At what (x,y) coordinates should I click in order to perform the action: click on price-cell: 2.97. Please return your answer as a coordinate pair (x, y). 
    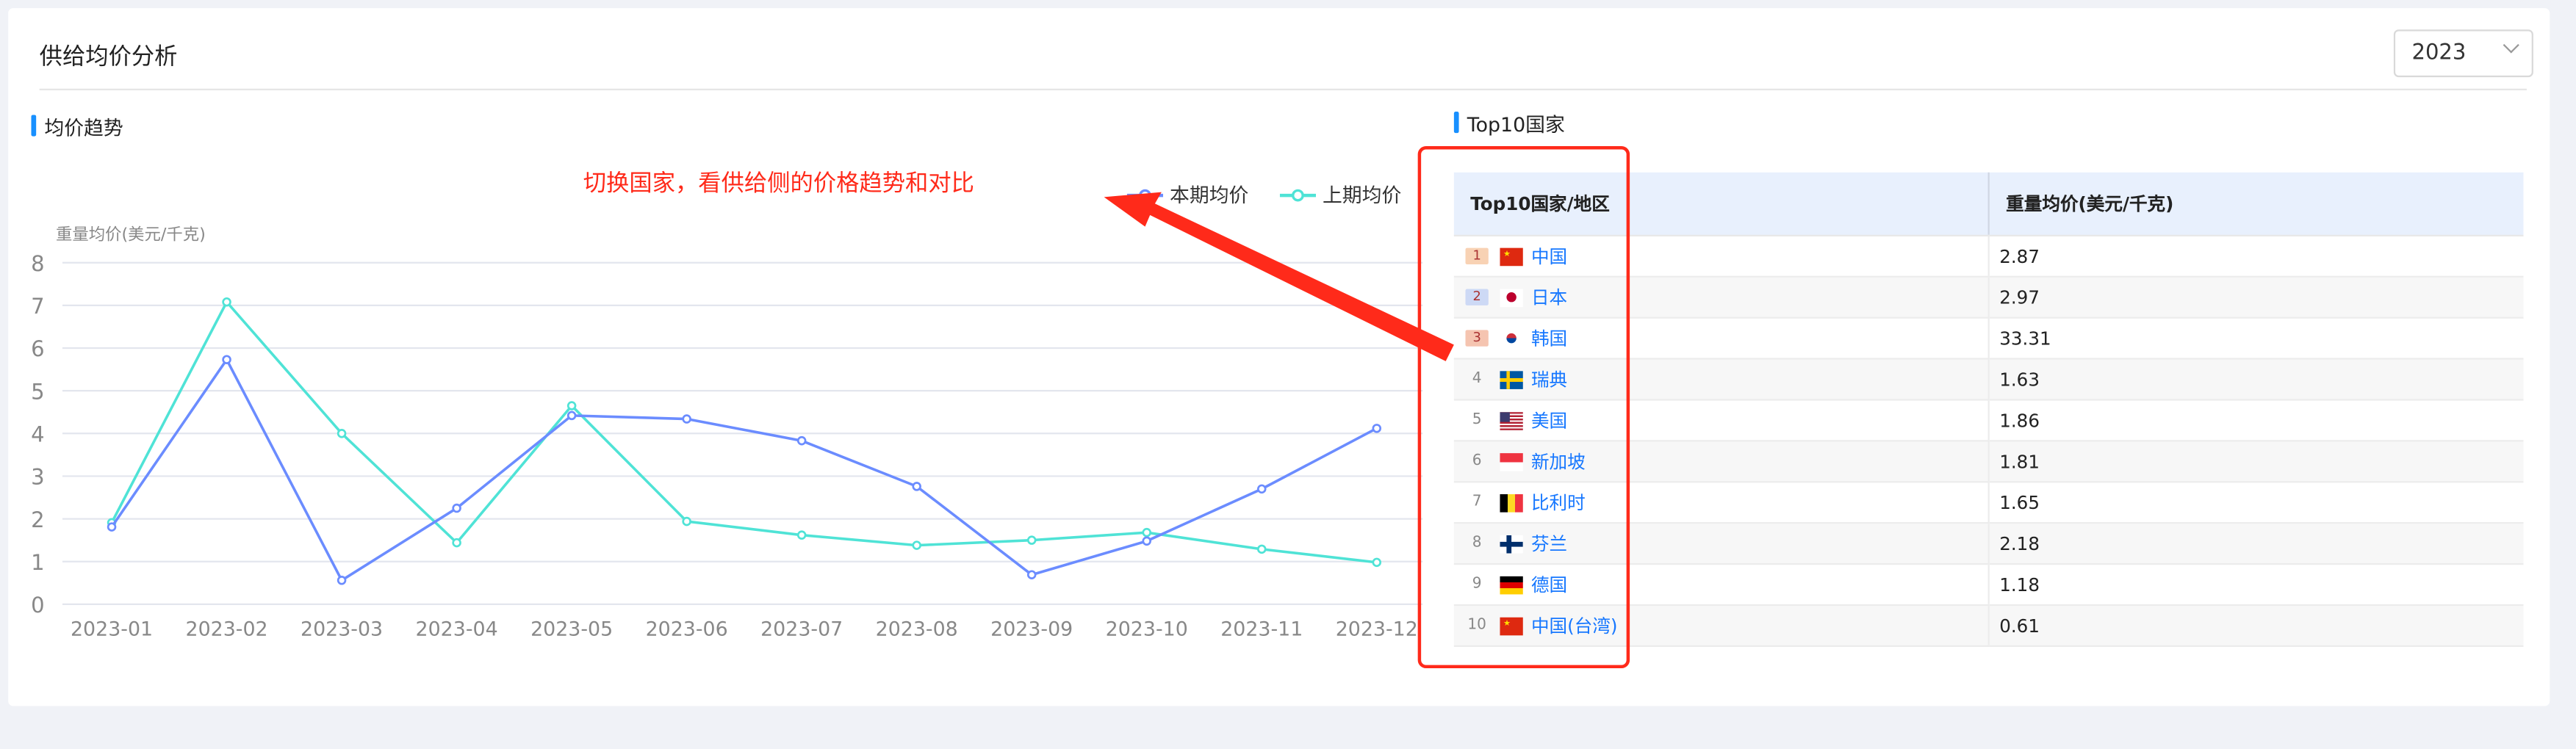
    Looking at the image, I should click on (2255, 297).